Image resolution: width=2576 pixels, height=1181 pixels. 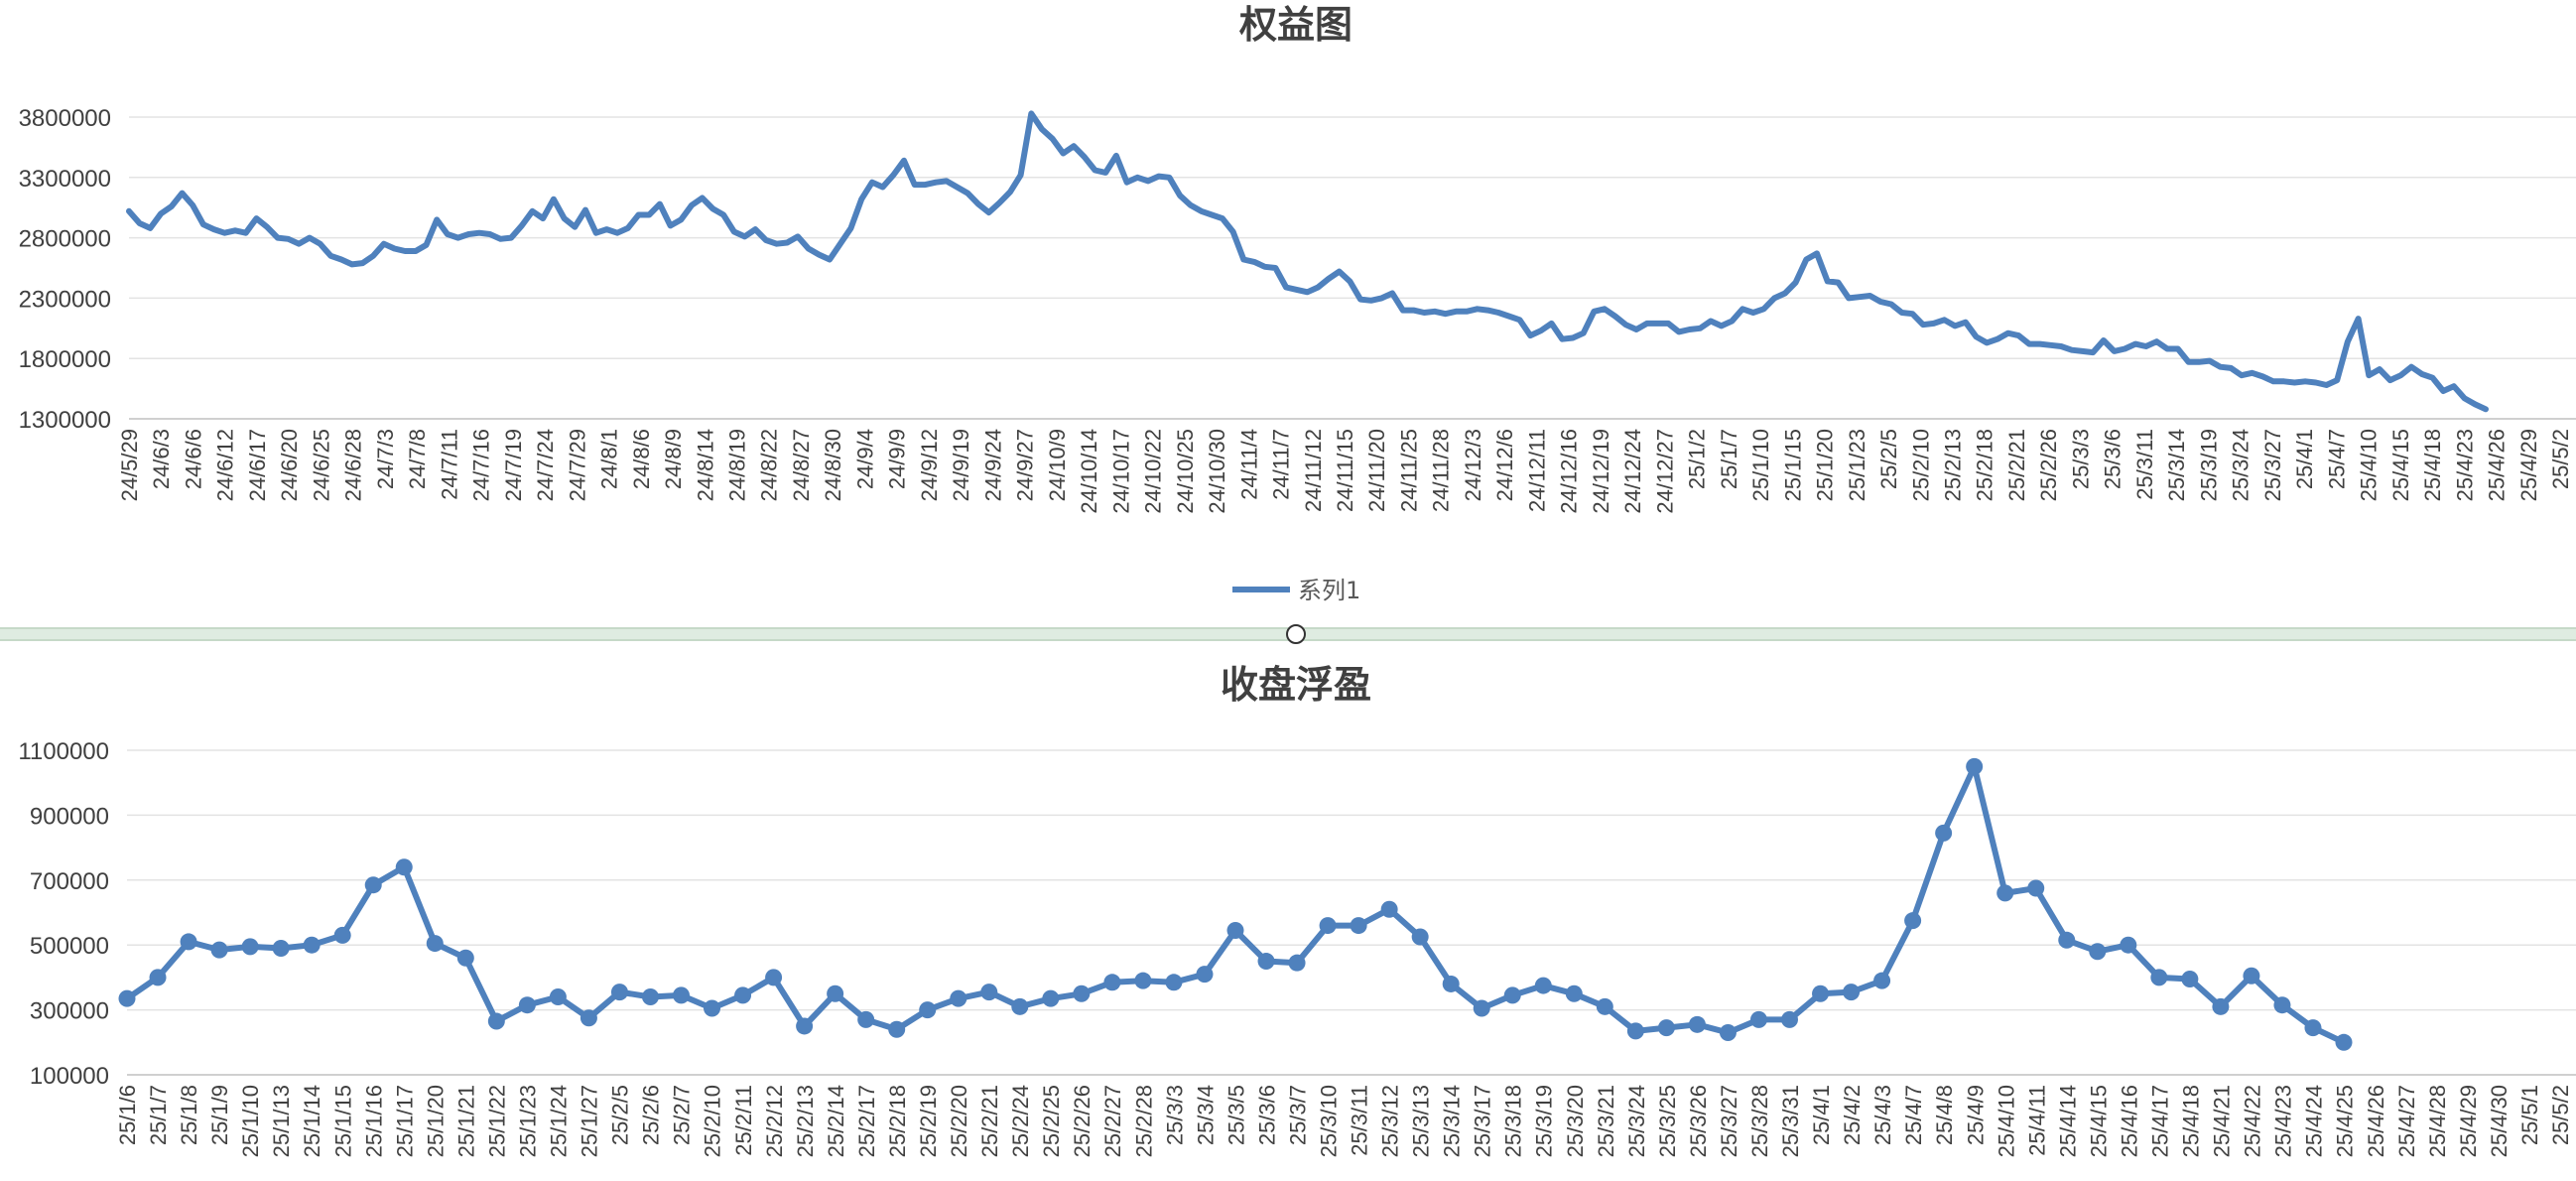 I want to click on x-tick-label: 24/8/19, so click(x=738, y=465).